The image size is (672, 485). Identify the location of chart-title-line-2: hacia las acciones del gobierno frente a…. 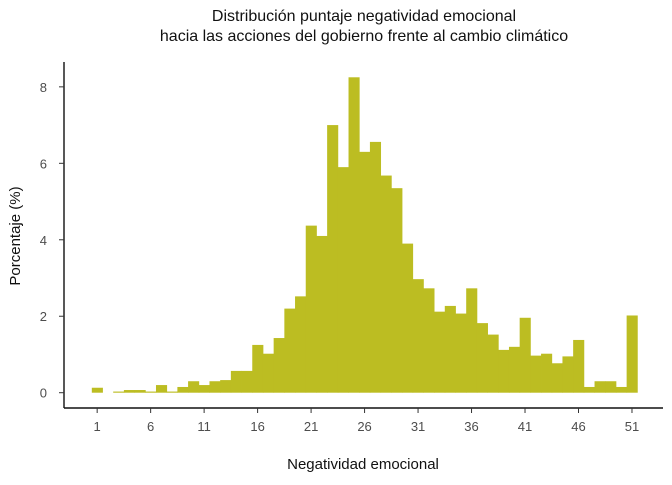
(364, 36).